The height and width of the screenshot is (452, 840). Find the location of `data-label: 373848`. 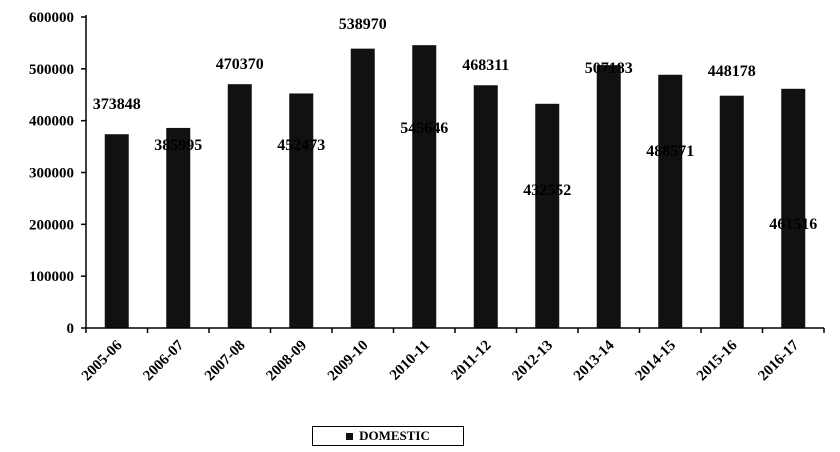

data-label: 373848 is located at coordinates (117, 104).